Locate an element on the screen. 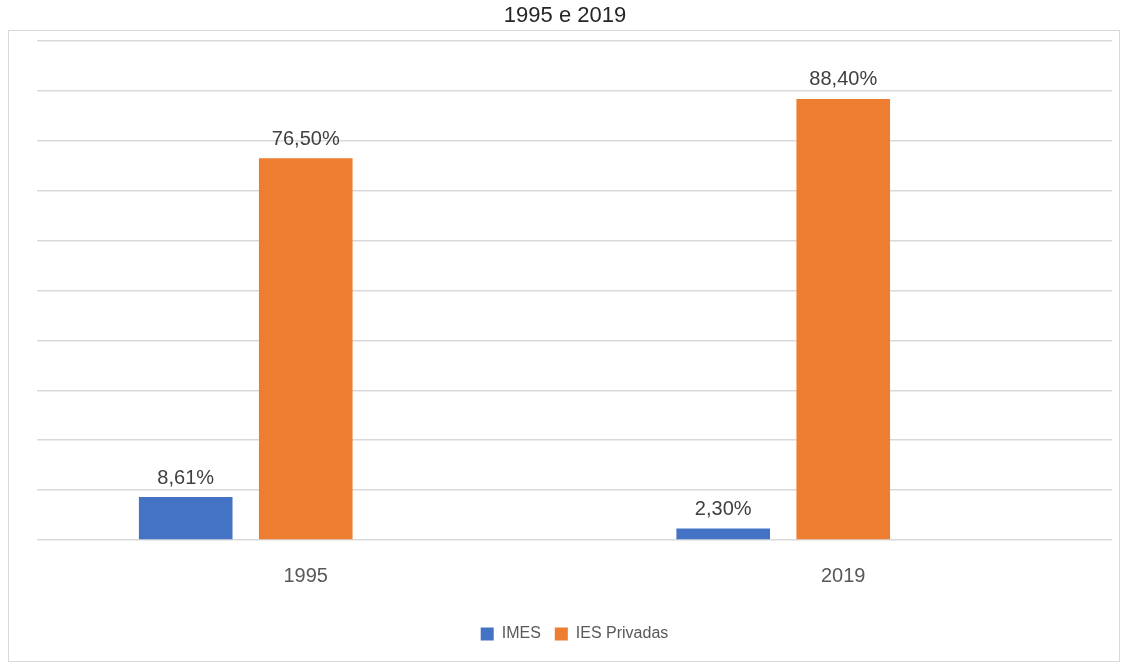 The image size is (1130, 666). chart-title: 1995 e 2019 is located at coordinates (565, 15).